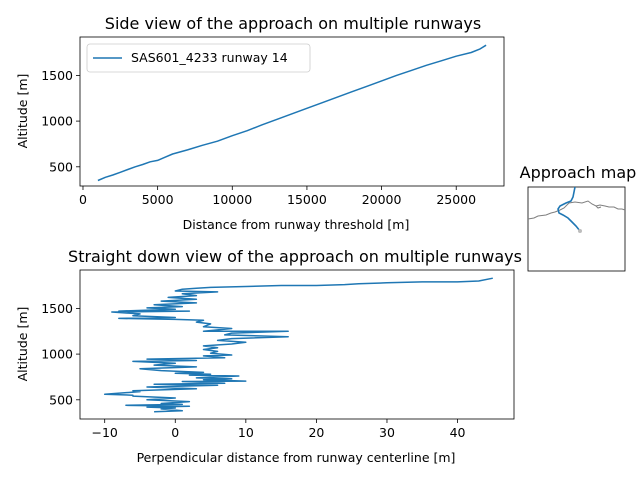 The height and width of the screenshot is (485, 640). I want to click on c1-xtick-label-0: −10, so click(105, 432).